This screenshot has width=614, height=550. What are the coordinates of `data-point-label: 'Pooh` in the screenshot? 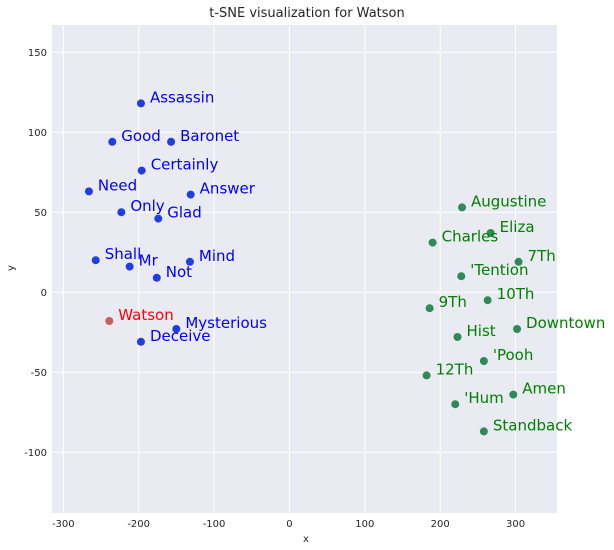 It's located at (513, 355).